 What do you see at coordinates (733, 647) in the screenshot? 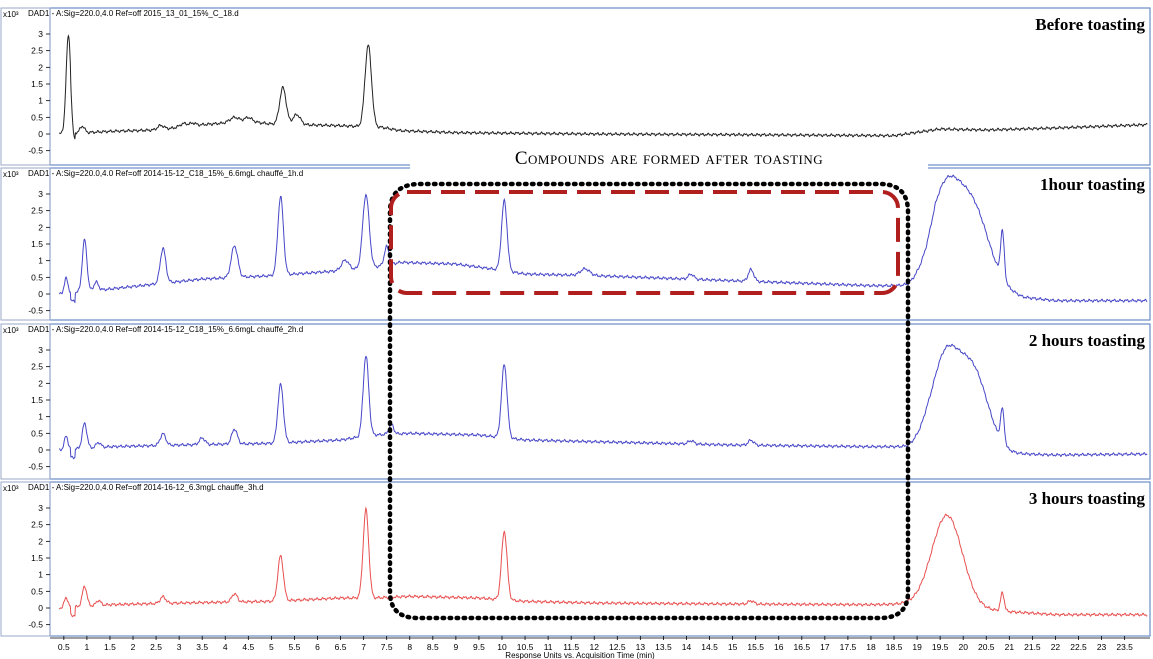
I see `x-tick-label: 15` at bounding box center [733, 647].